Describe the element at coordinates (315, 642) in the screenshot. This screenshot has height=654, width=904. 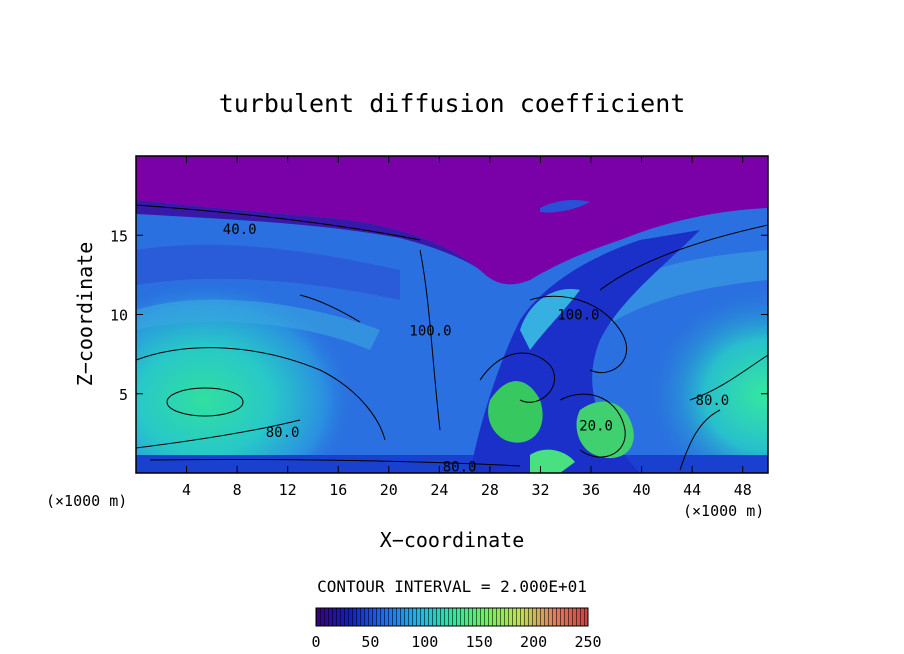
I see `colorbar-tick-label: 0` at that location.